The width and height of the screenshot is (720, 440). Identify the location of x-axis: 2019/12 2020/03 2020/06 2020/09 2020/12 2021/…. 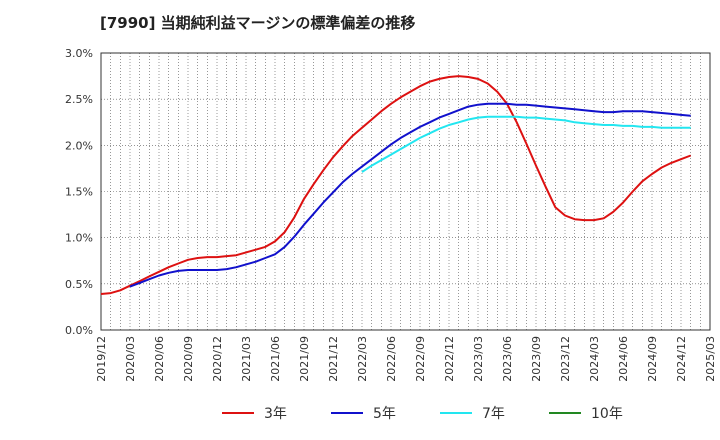
(406, 359).